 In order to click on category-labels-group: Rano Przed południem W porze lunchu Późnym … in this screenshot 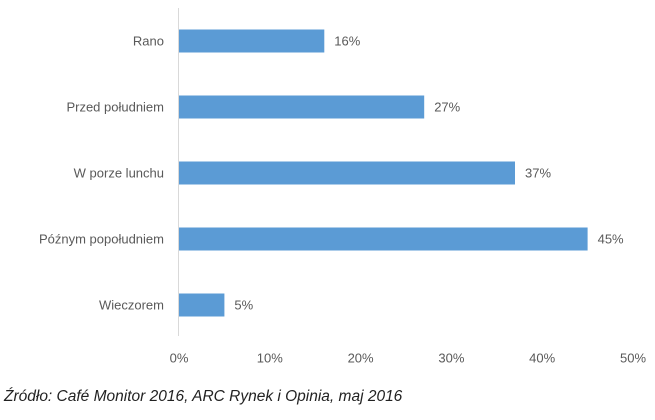, I will do `click(101, 173)`.